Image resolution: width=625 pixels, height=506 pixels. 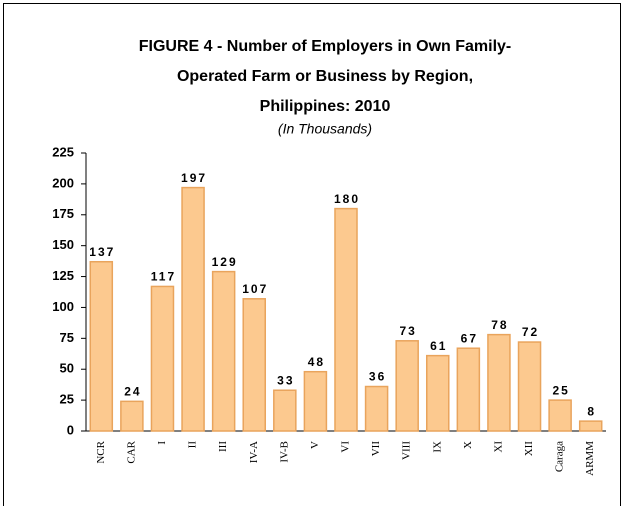 What do you see at coordinates (469, 338) in the screenshot?
I see `value-label: 67` at bounding box center [469, 338].